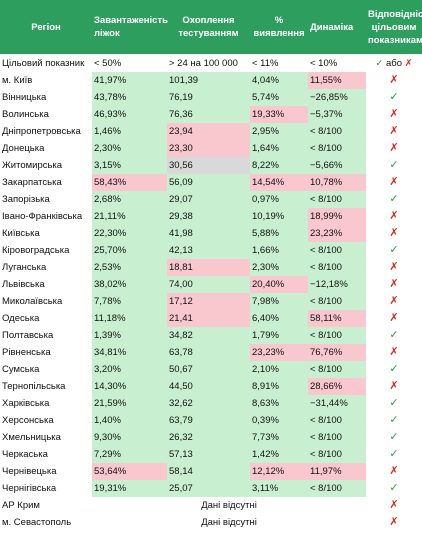  Describe the element at coordinates (211, 267) in the screenshot. I see `table-row: Луганська 2,53% 18,81 2,30% < 8/100 ✗` at that location.